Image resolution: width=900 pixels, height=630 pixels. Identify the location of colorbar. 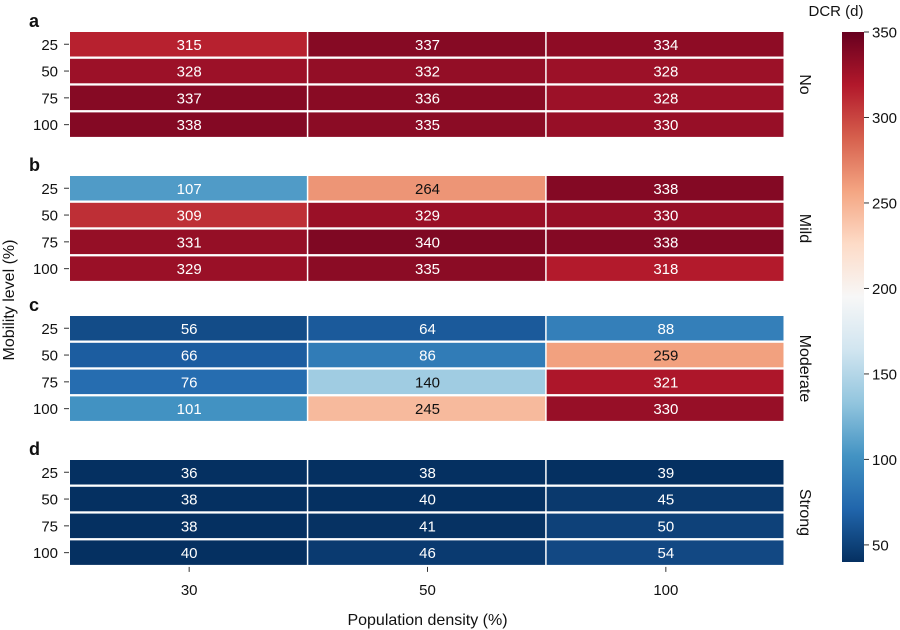
(853, 297).